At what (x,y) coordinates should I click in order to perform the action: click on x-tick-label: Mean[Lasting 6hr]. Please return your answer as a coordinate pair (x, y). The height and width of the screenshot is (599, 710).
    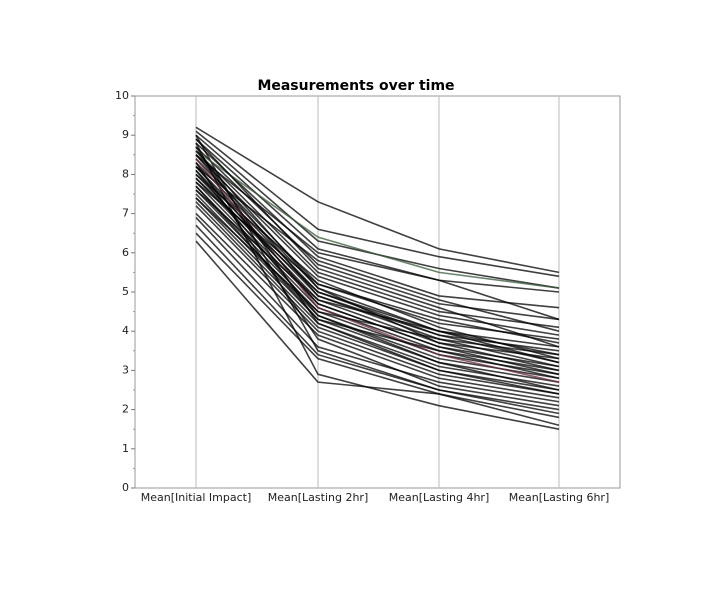
    Looking at the image, I should click on (559, 497).